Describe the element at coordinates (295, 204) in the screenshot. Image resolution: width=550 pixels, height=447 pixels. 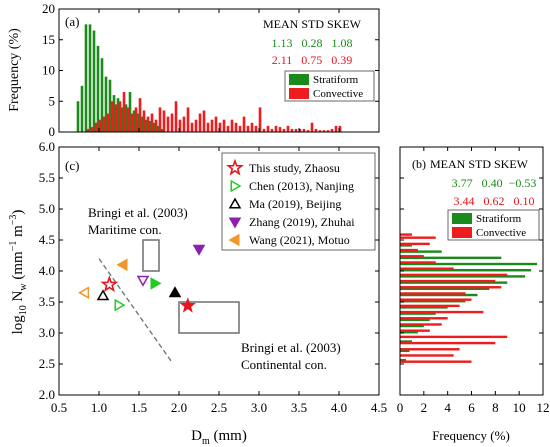
I see `legend-ma: Ma (2019), Beijing` at that location.